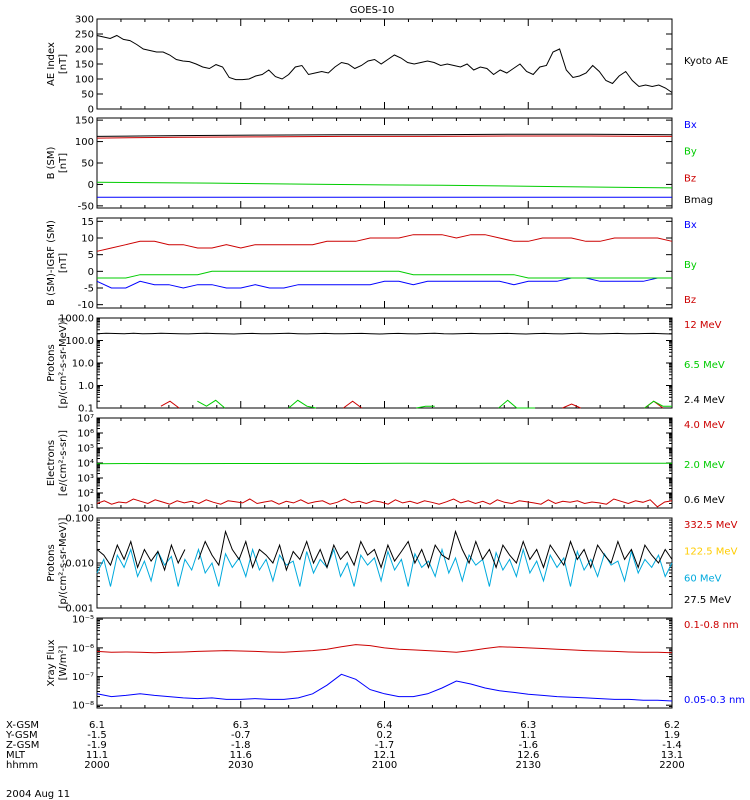  Describe the element at coordinates (528, 735) in the screenshot. I see `footer-value: 1.1` at that location.